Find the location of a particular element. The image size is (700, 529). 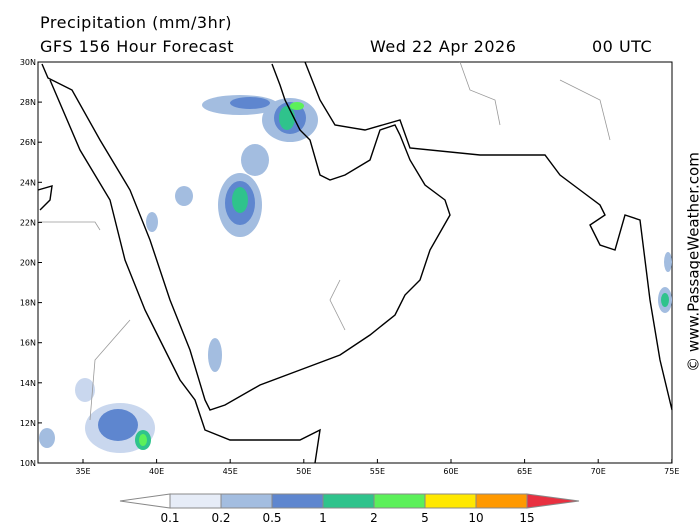

legend-label: 0.2 is located at coordinates (220, 518).